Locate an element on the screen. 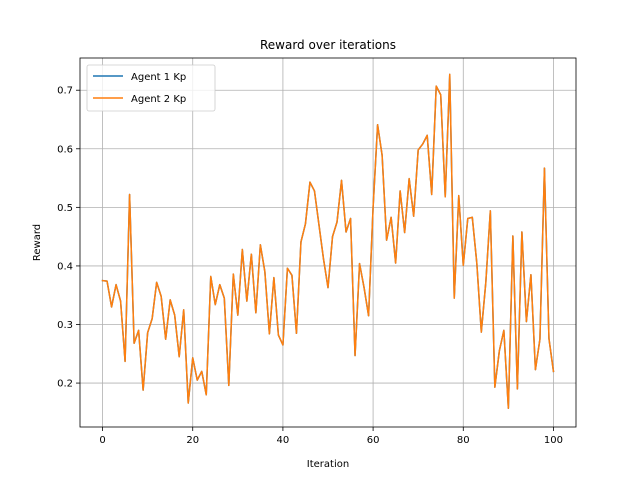  y-axis-label: Reward is located at coordinates (37, 242).